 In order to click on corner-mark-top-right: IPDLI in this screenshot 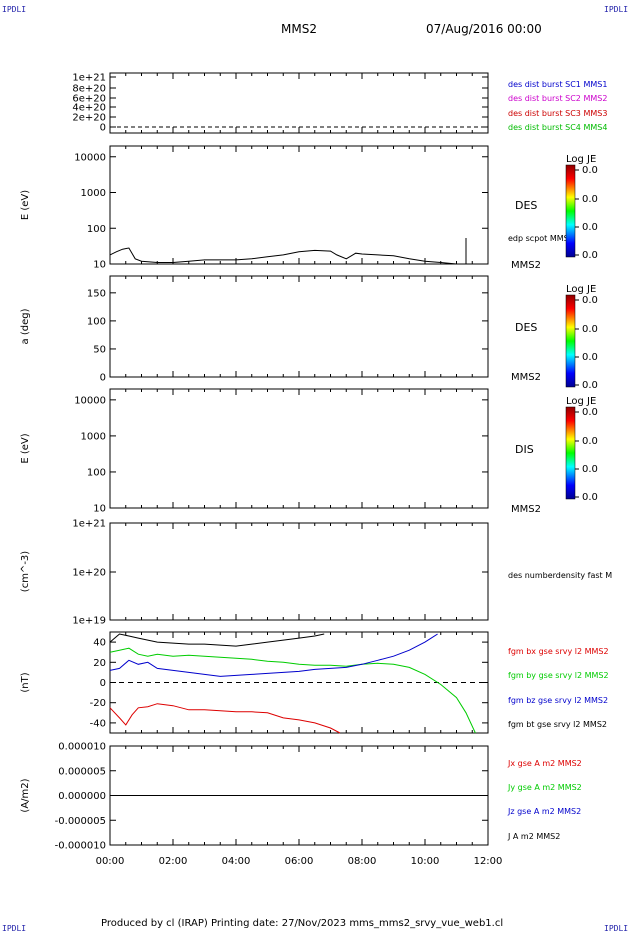, I will do `click(616, 9)`.